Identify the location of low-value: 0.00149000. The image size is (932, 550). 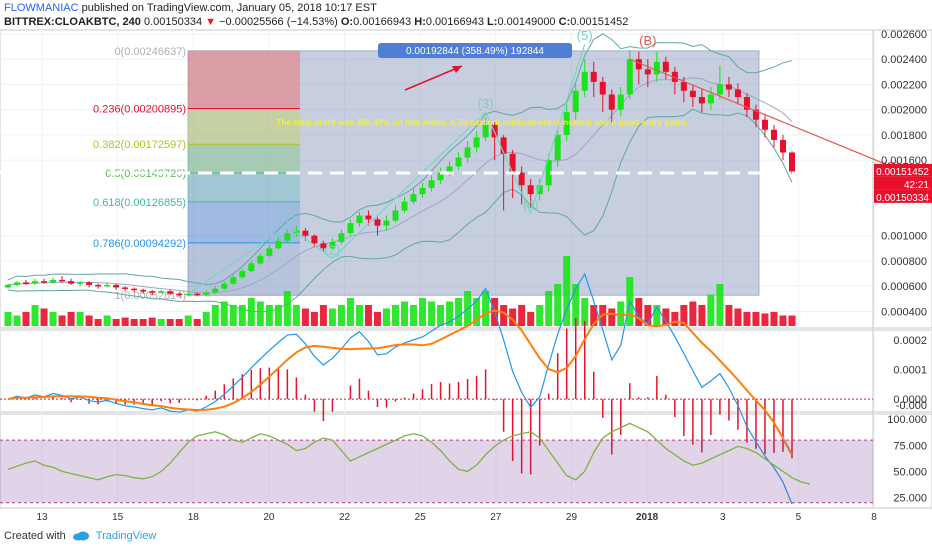
(526, 22).